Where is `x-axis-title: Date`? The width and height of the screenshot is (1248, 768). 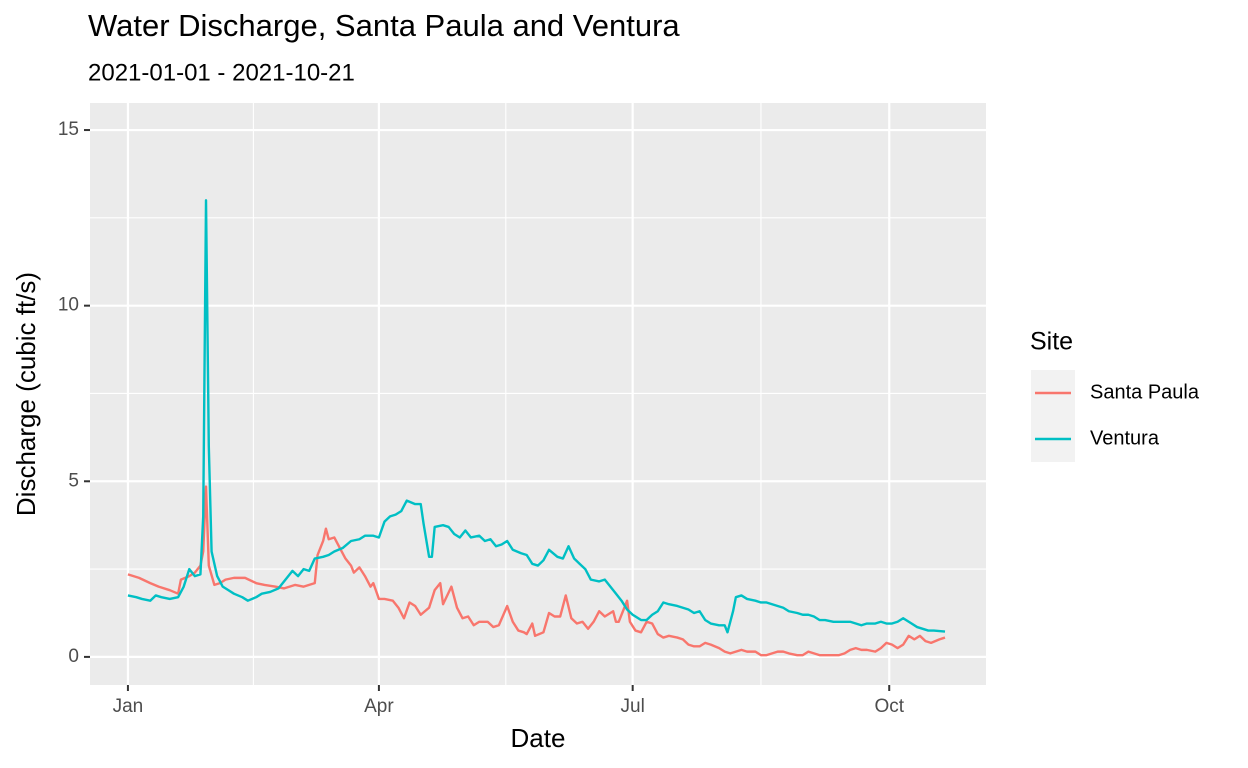
x-axis-title: Date is located at coordinates (538, 738).